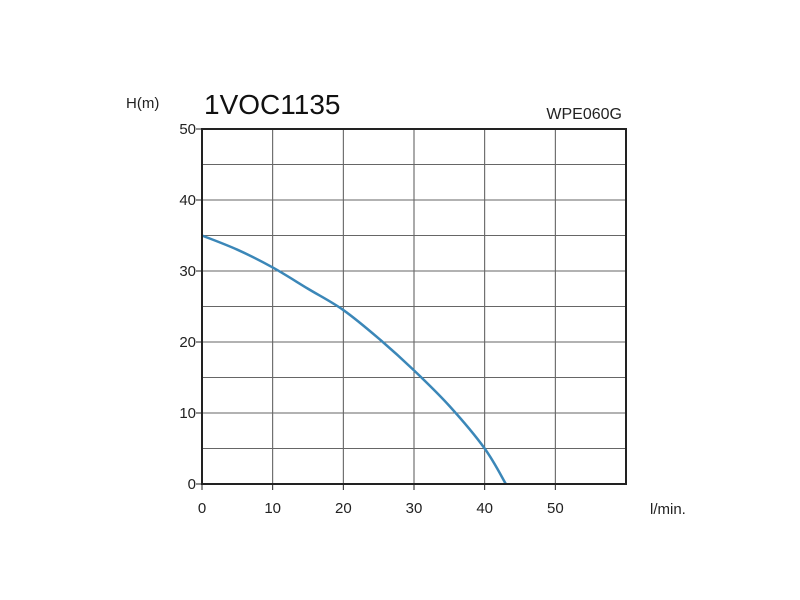 This screenshot has width=800, height=600. I want to click on x-axis-label: l/min., so click(668, 509).